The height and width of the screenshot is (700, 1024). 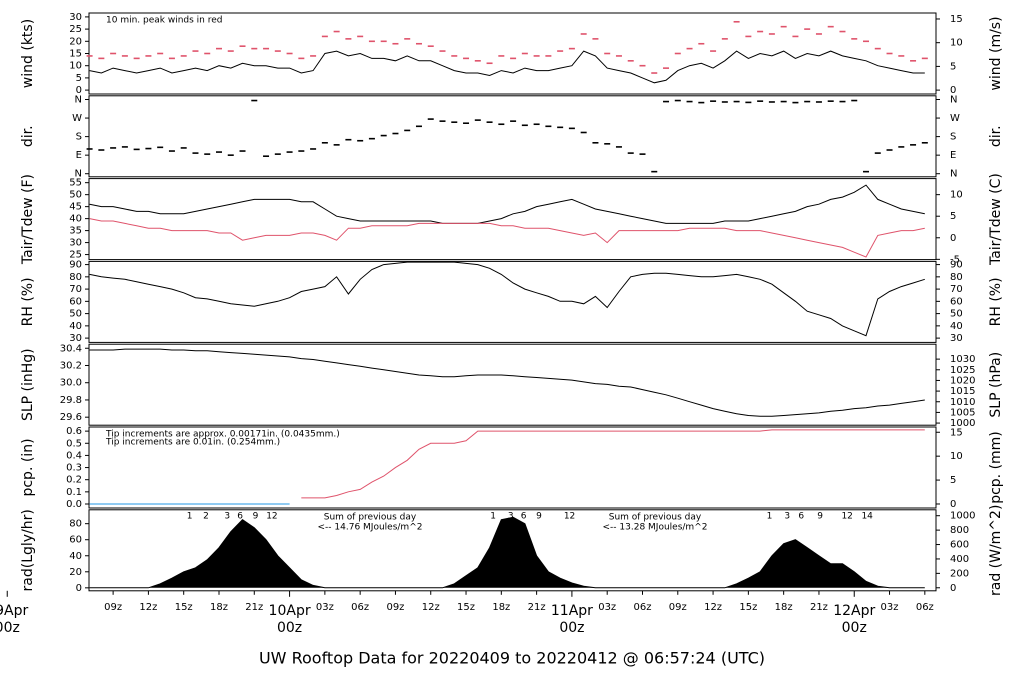 I want to click on date-label: 09Apr, so click(x=14, y=611).